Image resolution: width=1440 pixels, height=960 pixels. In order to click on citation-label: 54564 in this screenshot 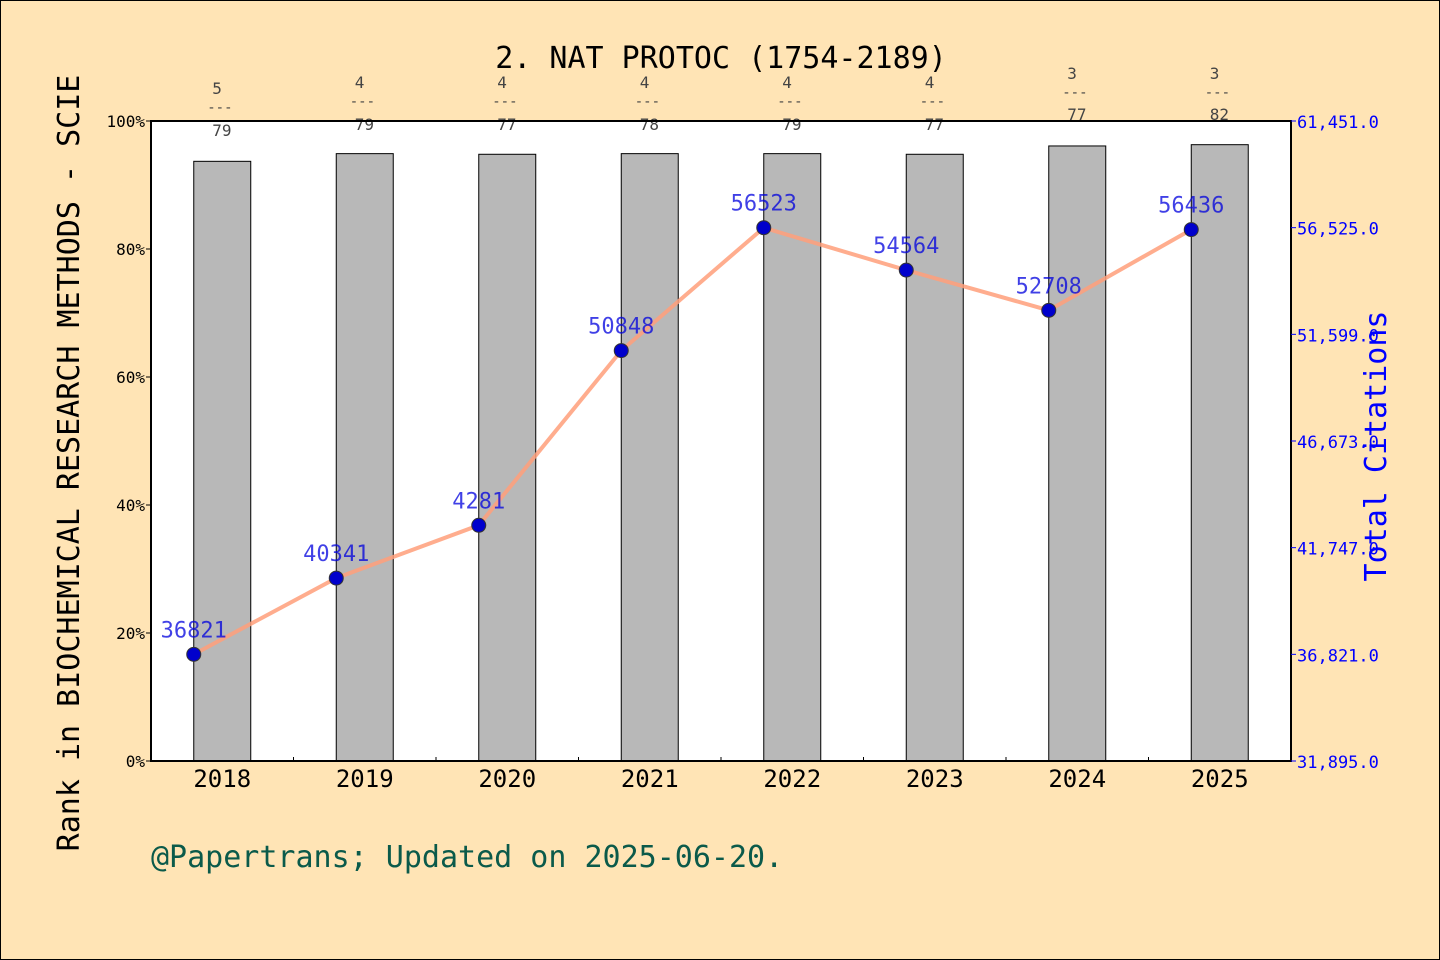, I will do `click(906, 246)`.